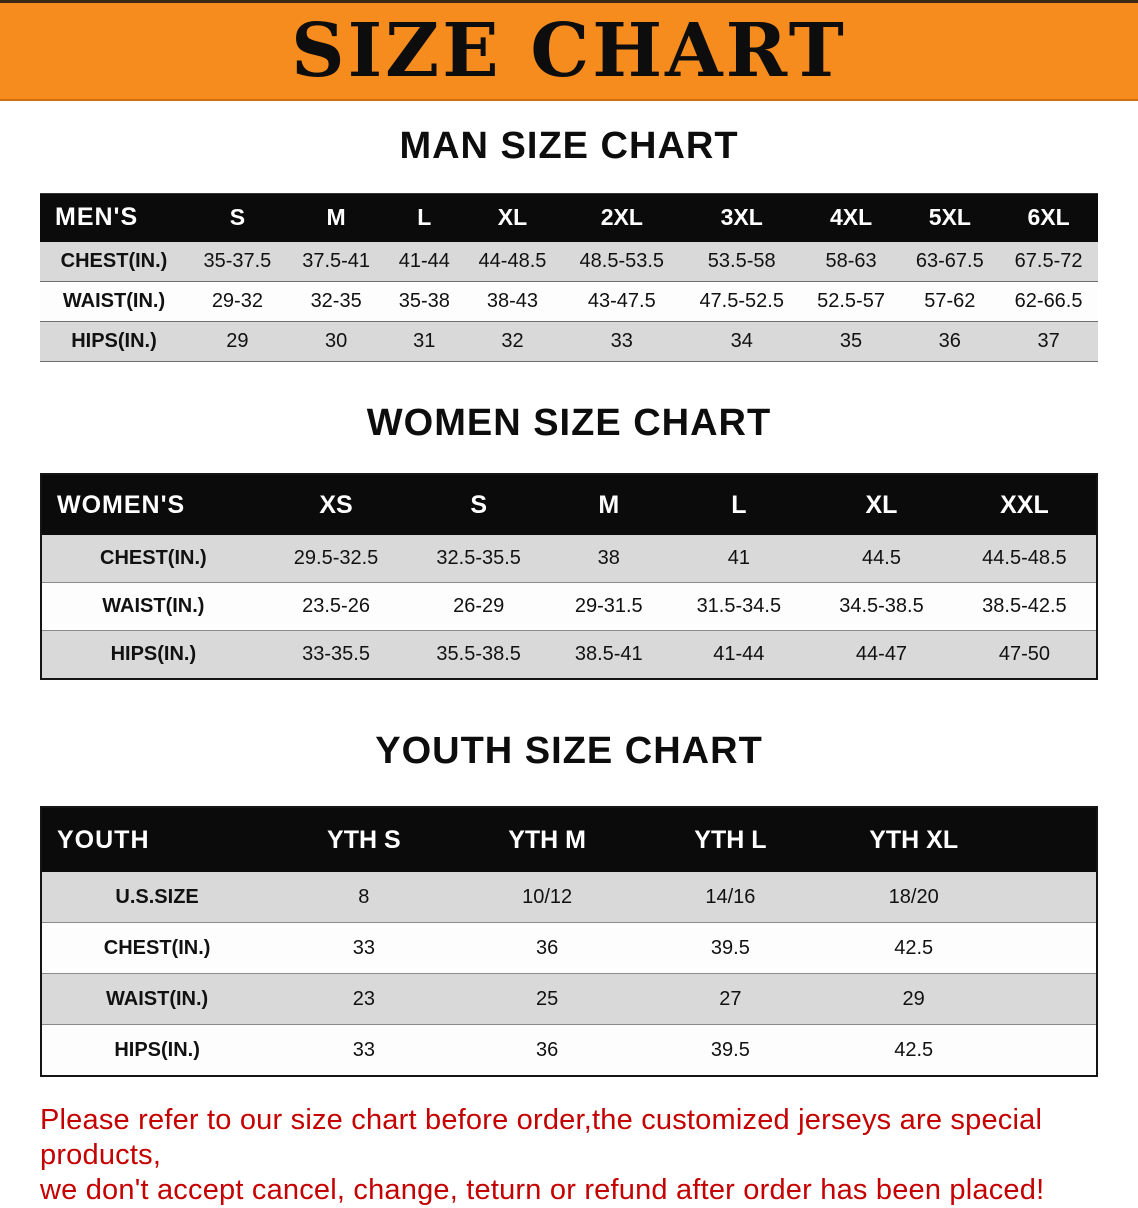  What do you see at coordinates (1024, 559) in the screenshot?
I see `value-cell: 44.5-48.5` at bounding box center [1024, 559].